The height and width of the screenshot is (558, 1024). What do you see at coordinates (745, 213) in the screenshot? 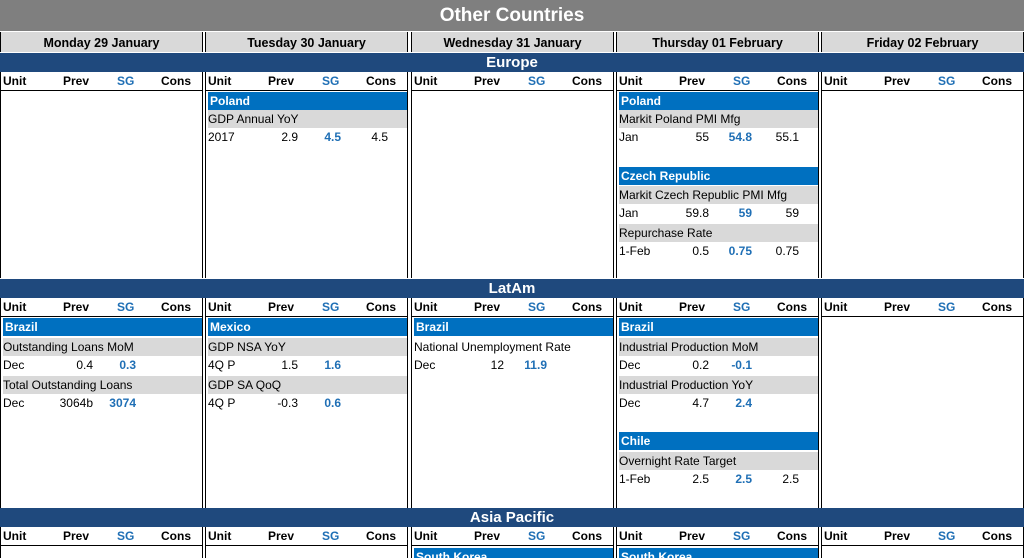
I see `value-sg: 59` at bounding box center [745, 213].